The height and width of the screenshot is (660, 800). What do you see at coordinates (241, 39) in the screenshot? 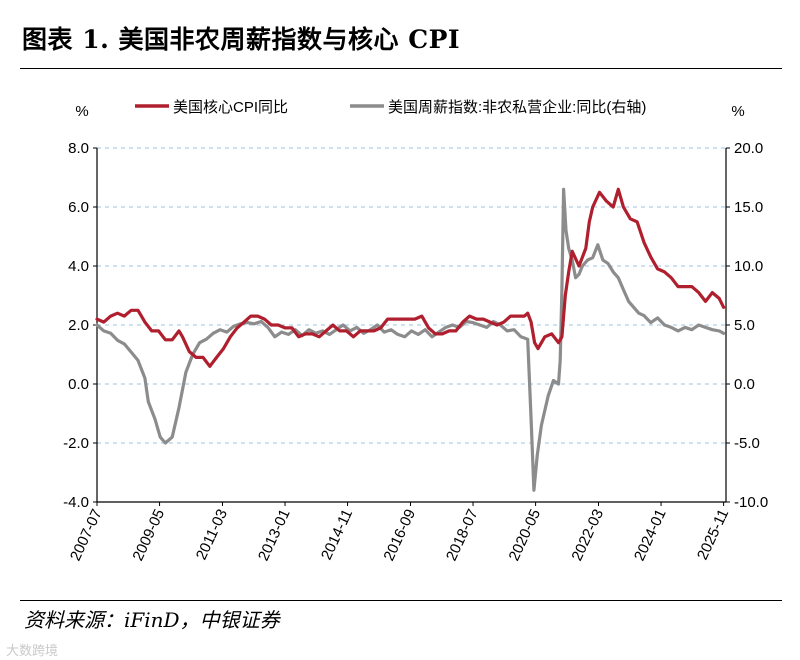
I see `figure-title: 图表 1. 美国非农周薪指数与核心 CPI` at bounding box center [241, 39].